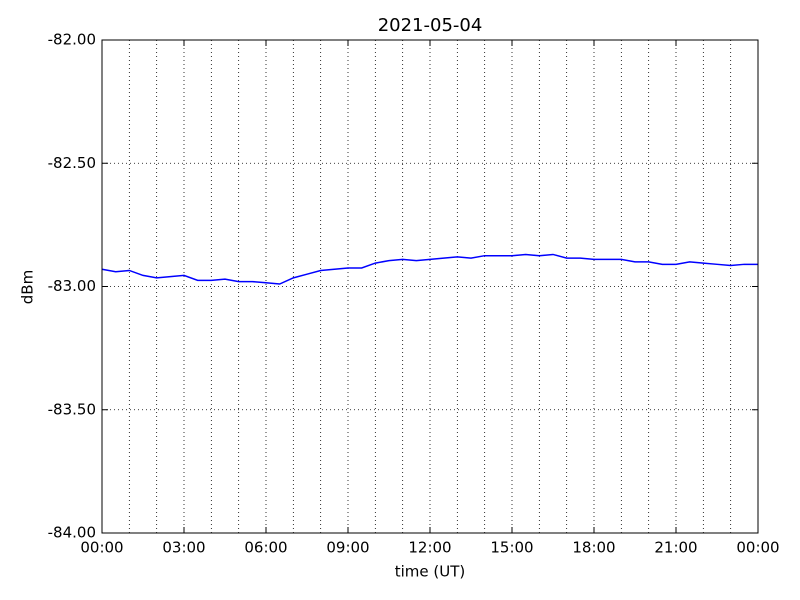 The height and width of the screenshot is (600, 800). I want to click on data-line, so click(429, 269).